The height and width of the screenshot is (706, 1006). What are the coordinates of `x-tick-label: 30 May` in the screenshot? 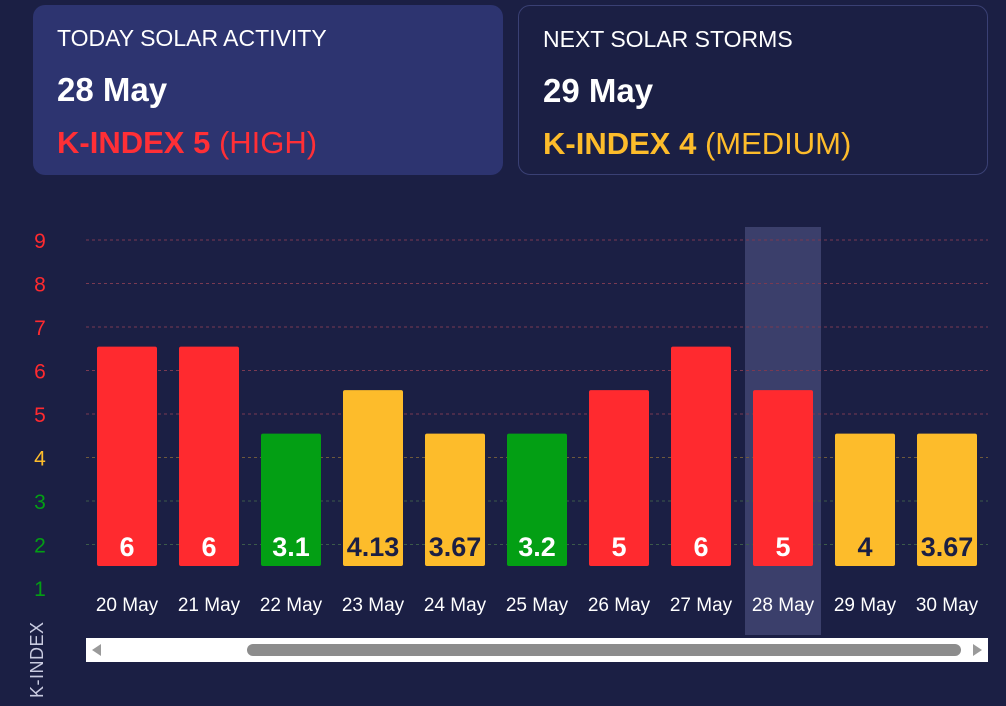 It's located at (947, 605).